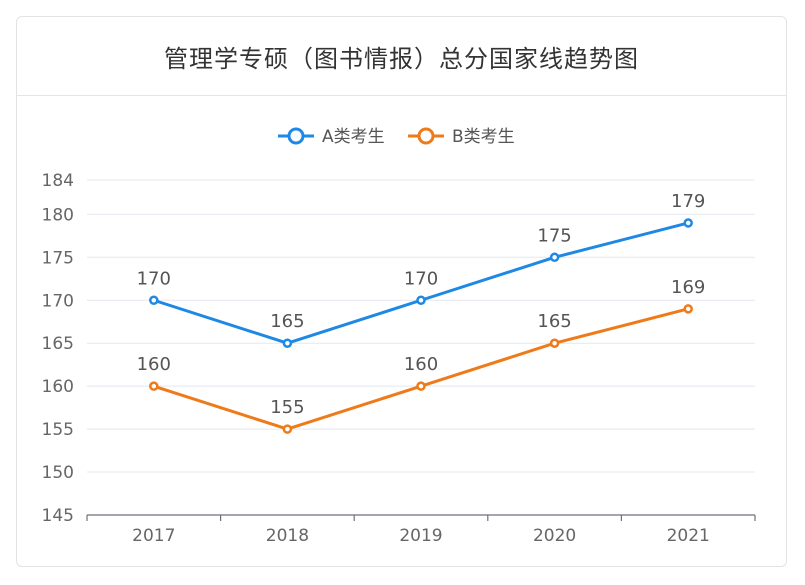 The height and width of the screenshot is (585, 805). I want to click on y-tick-label: 160, so click(58, 387).